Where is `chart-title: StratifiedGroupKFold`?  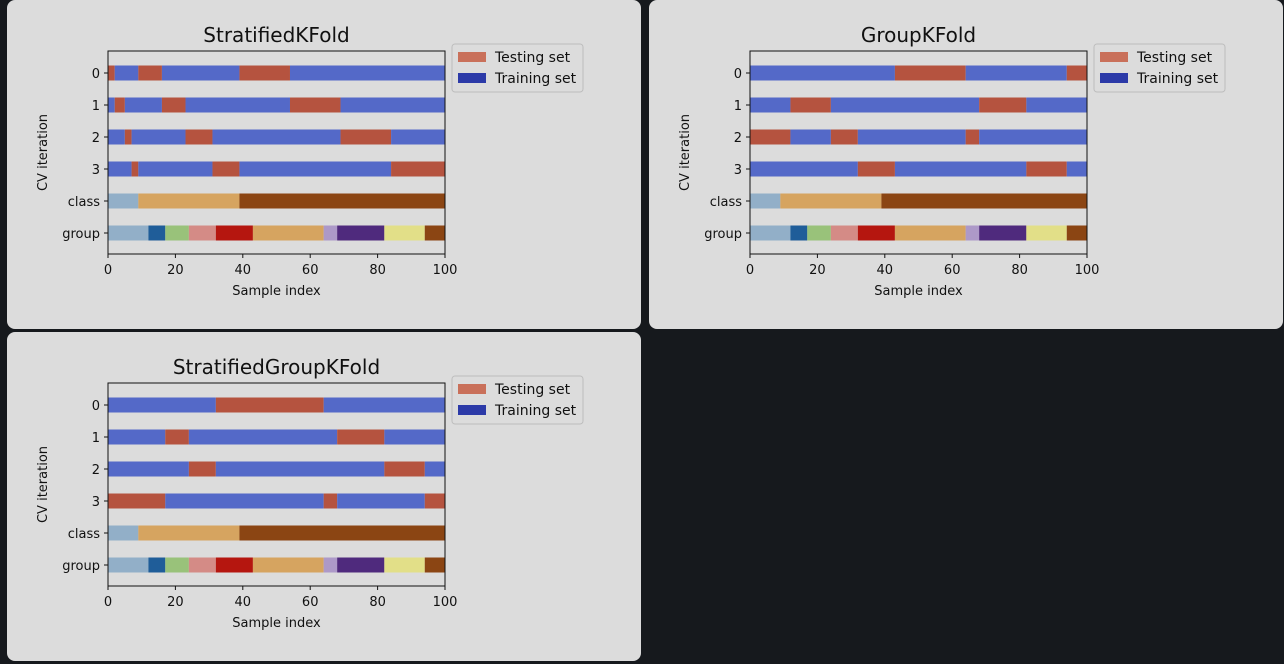 chart-title: StratifiedGroupKFold is located at coordinates (276, 367).